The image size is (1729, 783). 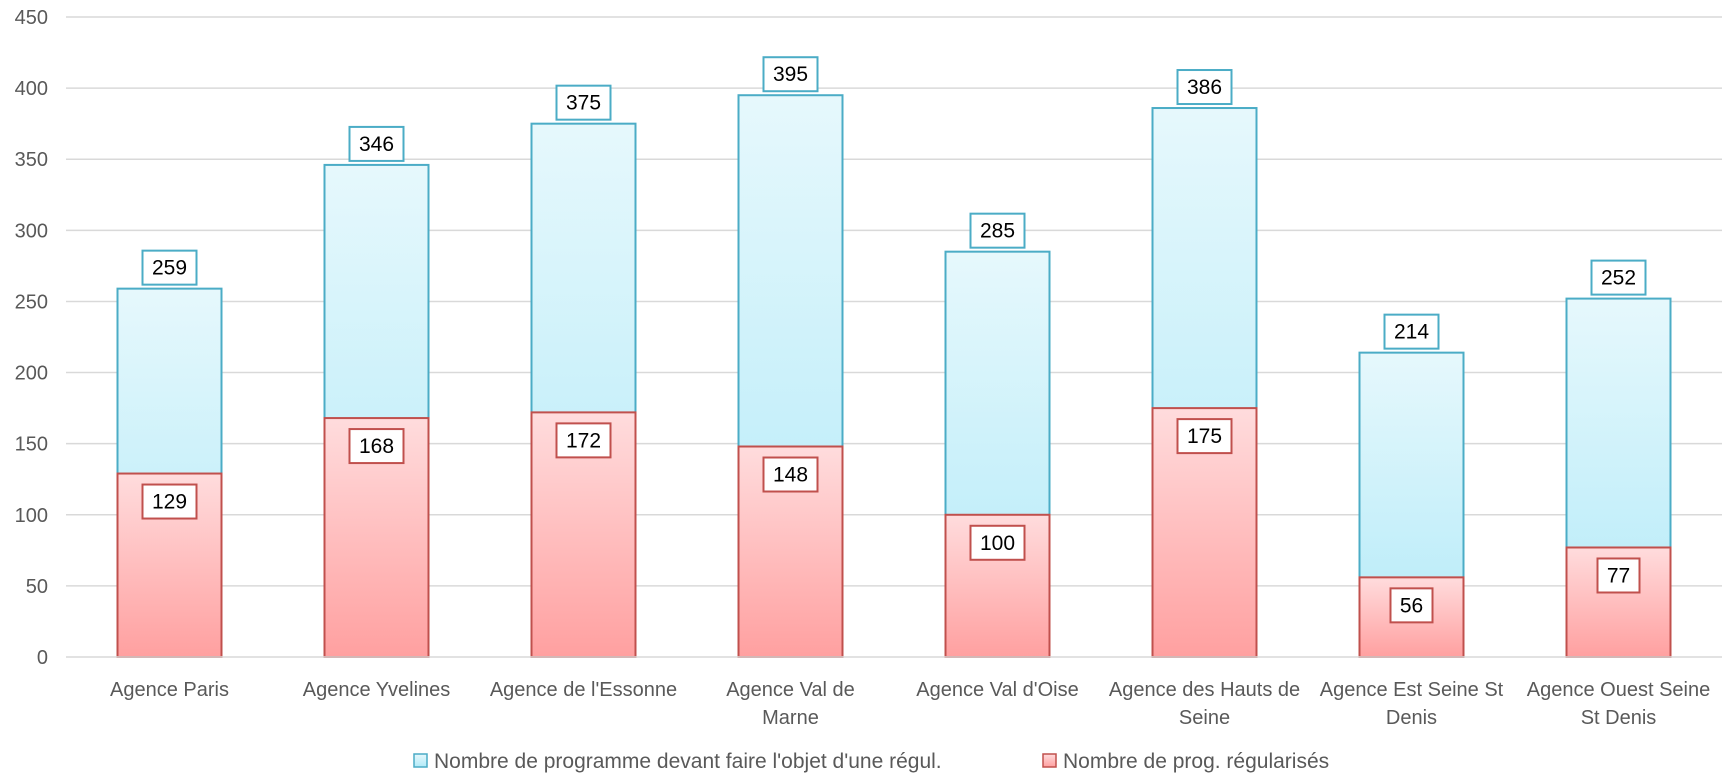 What do you see at coordinates (1412, 704) in the screenshot?
I see `category-label: Agence Est Seine St Denis` at bounding box center [1412, 704].